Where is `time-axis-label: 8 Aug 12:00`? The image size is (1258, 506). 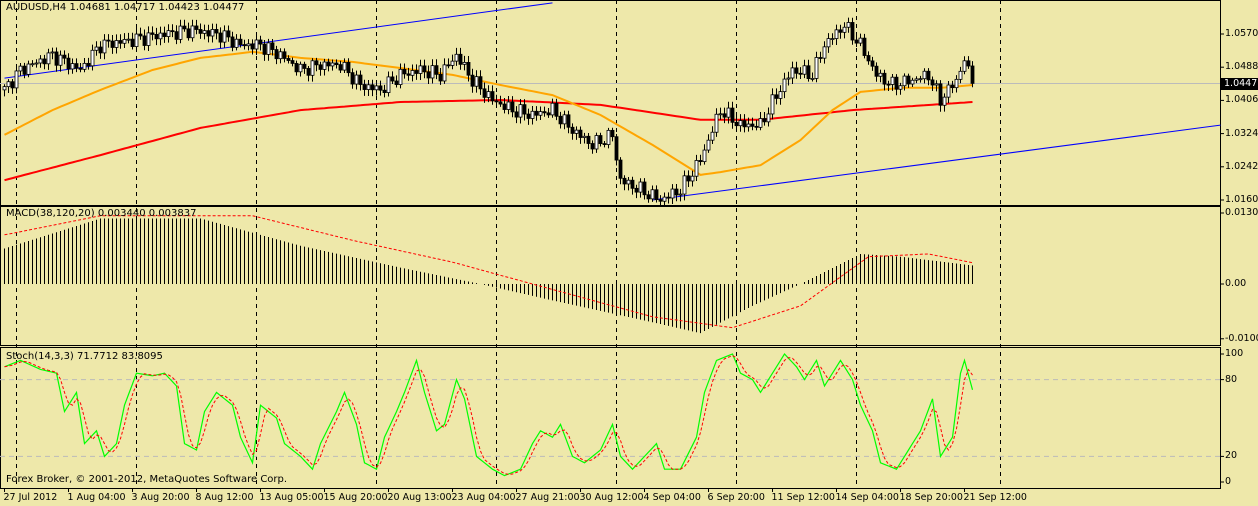
time-axis-label: 8 Aug 12:00 is located at coordinates (224, 497).